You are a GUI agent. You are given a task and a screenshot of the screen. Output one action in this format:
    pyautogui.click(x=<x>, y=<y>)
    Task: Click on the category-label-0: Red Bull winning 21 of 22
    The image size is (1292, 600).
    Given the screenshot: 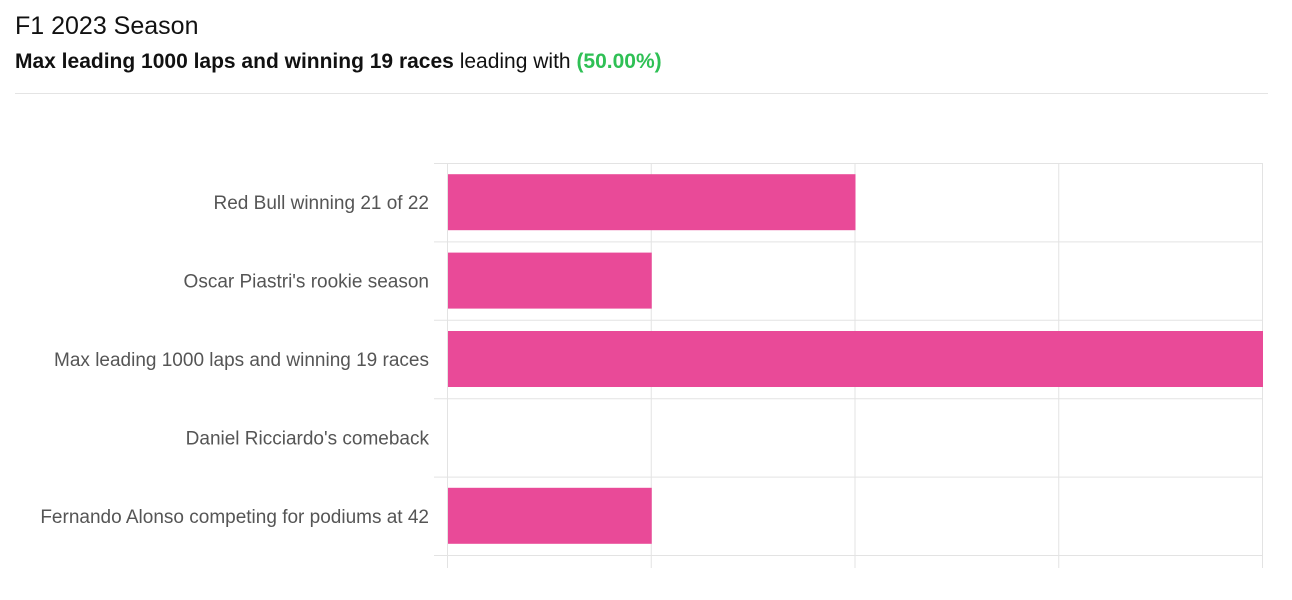 What is the action you would take?
    pyautogui.click(x=321, y=203)
    